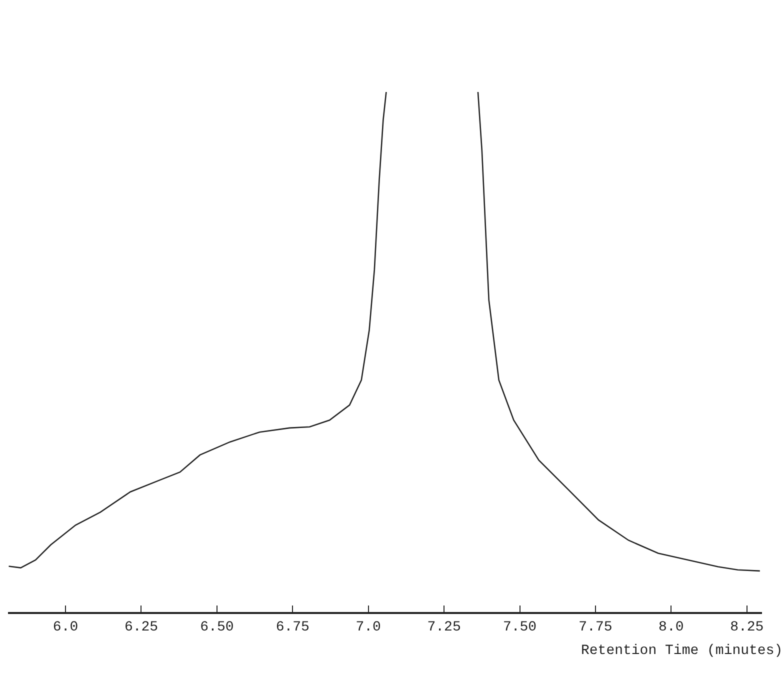 The width and height of the screenshot is (782, 677). What do you see at coordinates (444, 628) in the screenshot?
I see `x-tick-label: 7.25` at bounding box center [444, 628].